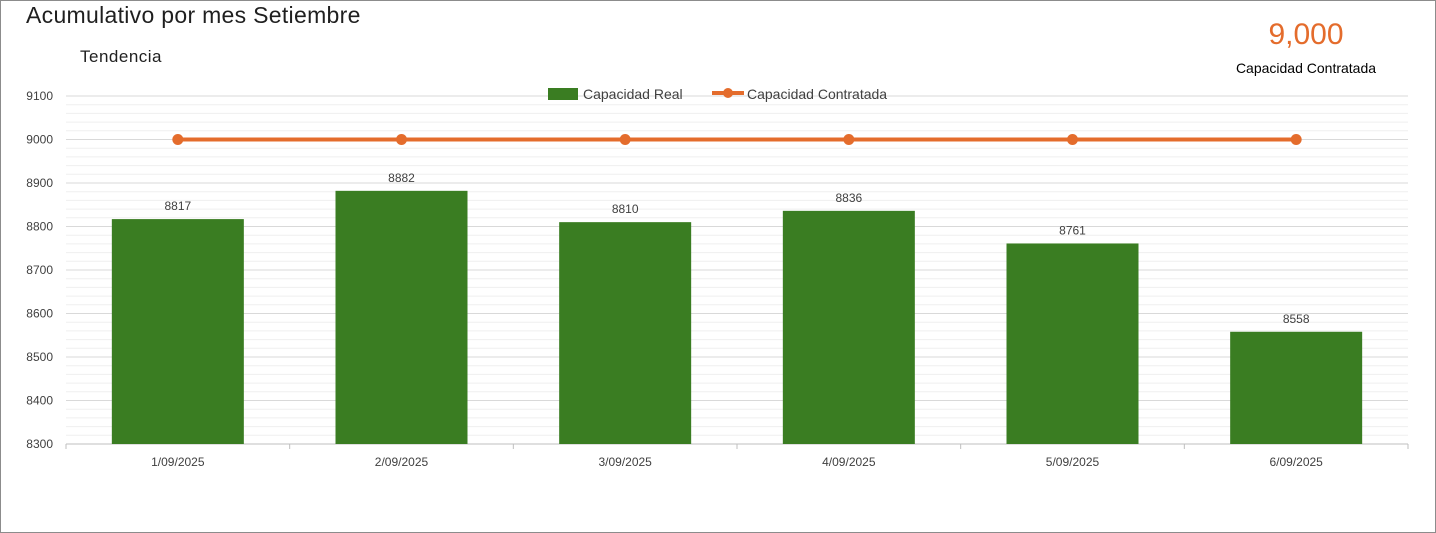 Image resolution: width=1436 pixels, height=533 pixels. I want to click on y-tick-label: 8900, so click(39, 183).